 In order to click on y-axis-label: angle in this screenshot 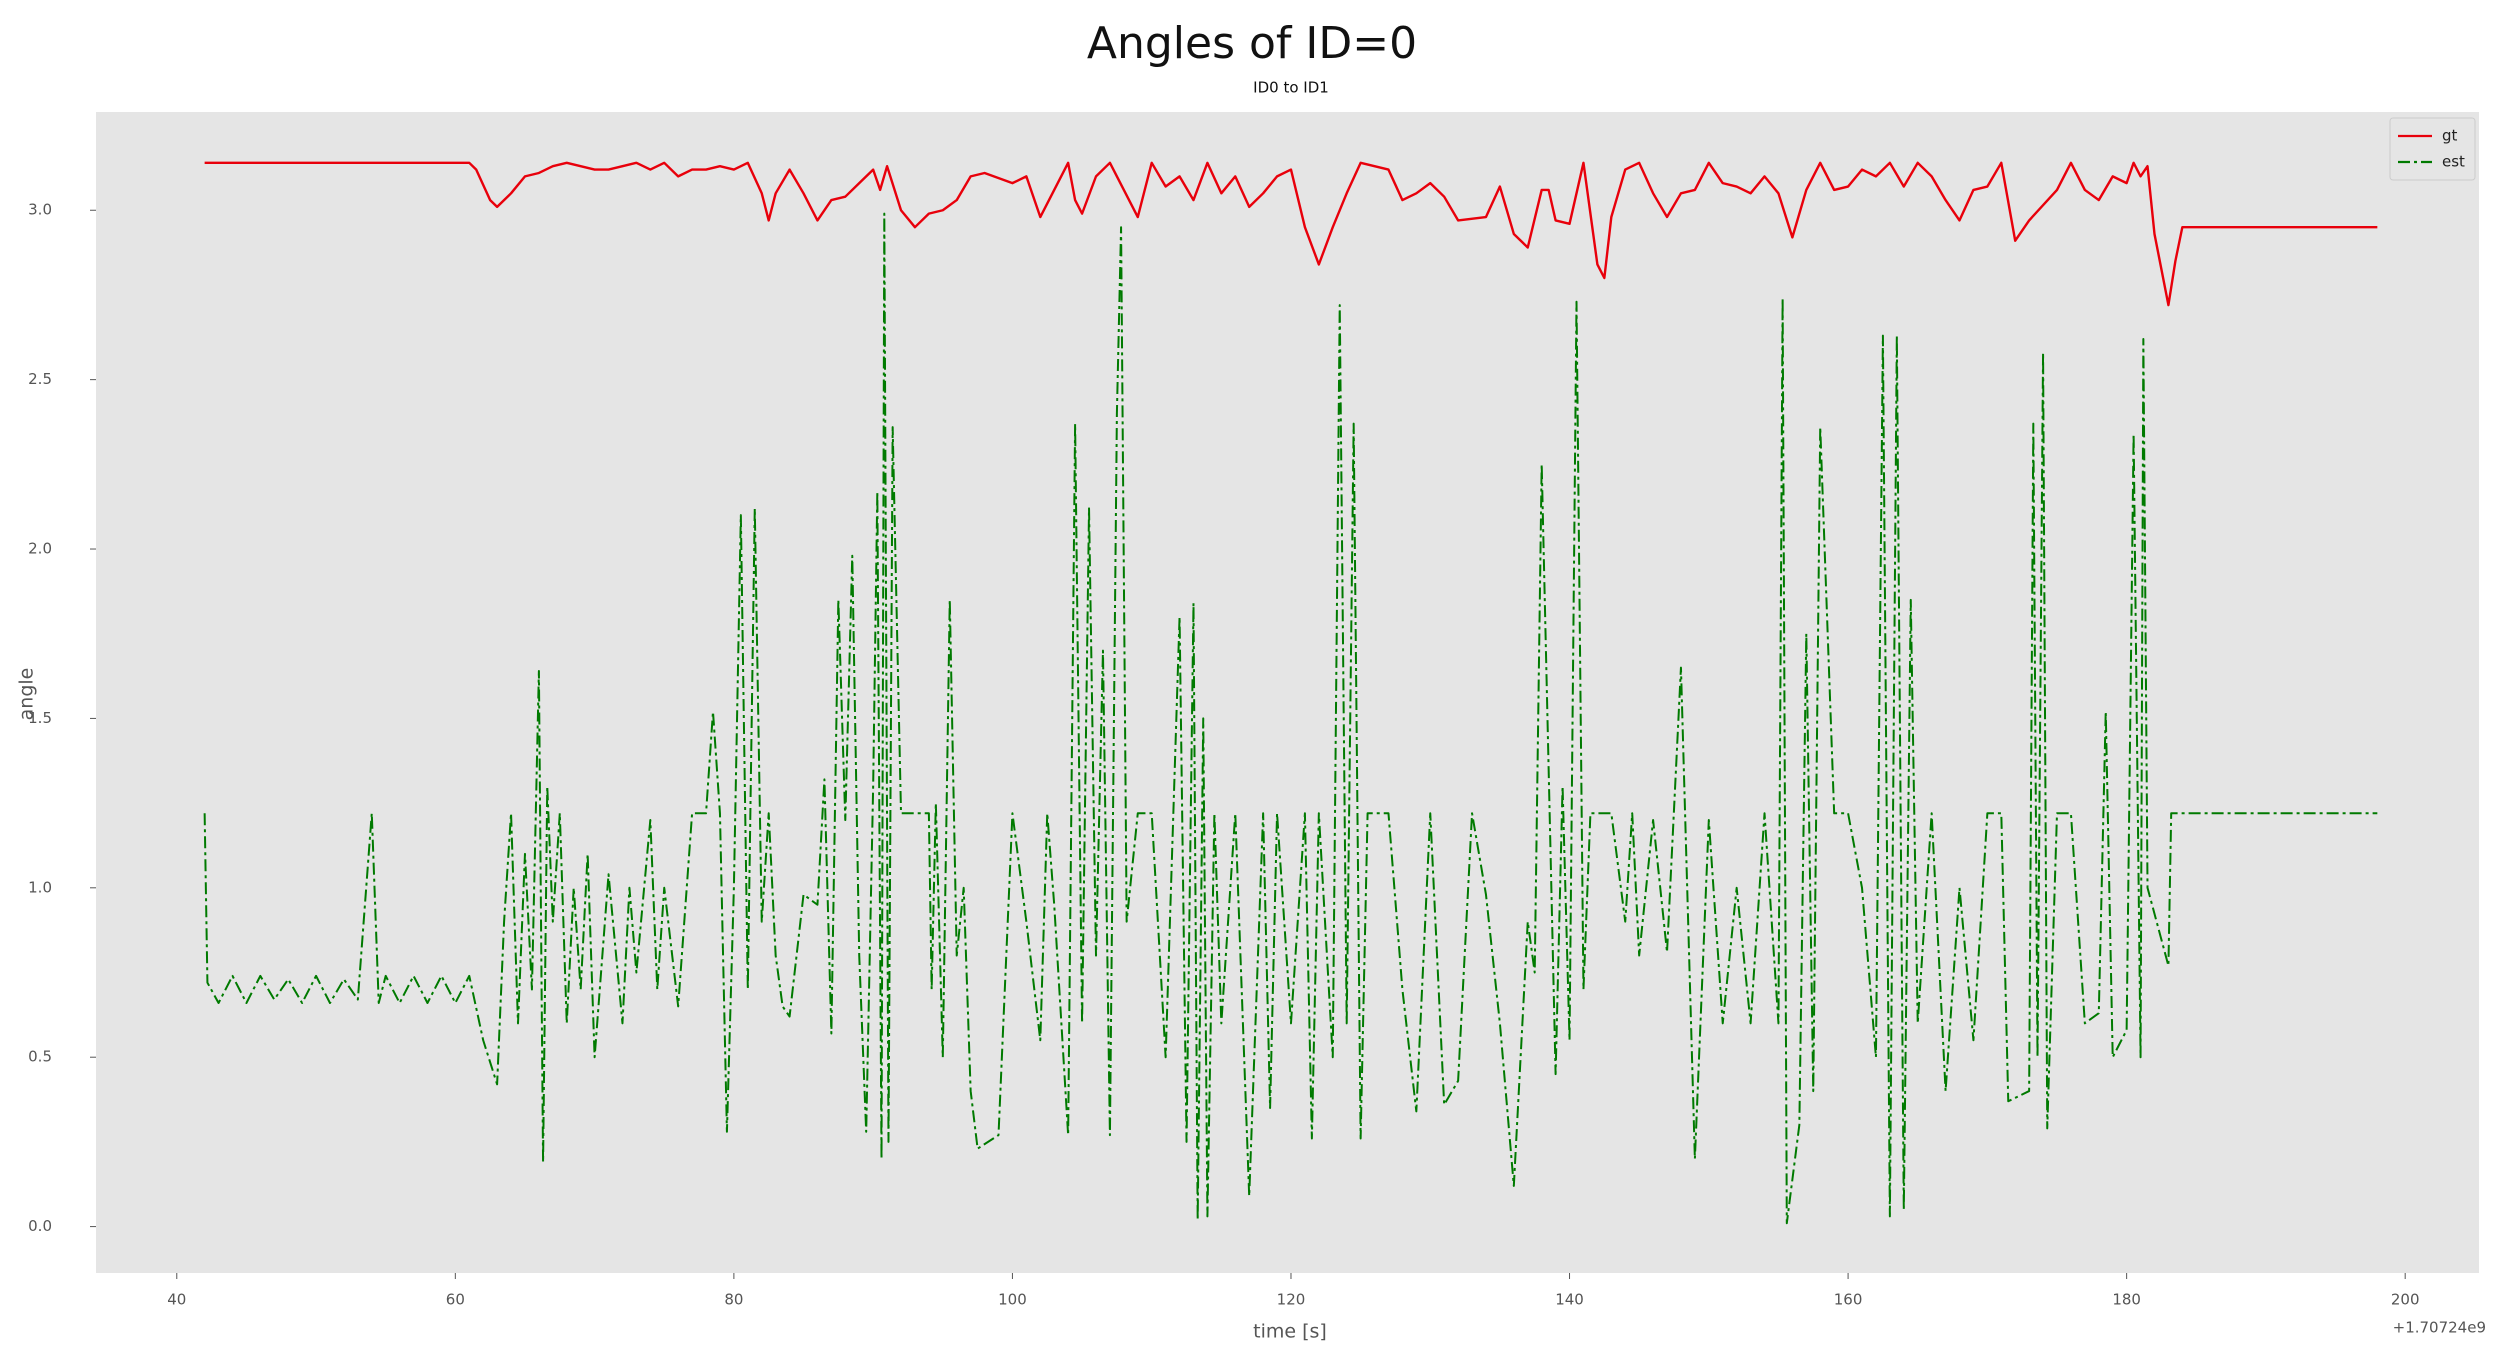, I will do `click(27, 694)`.